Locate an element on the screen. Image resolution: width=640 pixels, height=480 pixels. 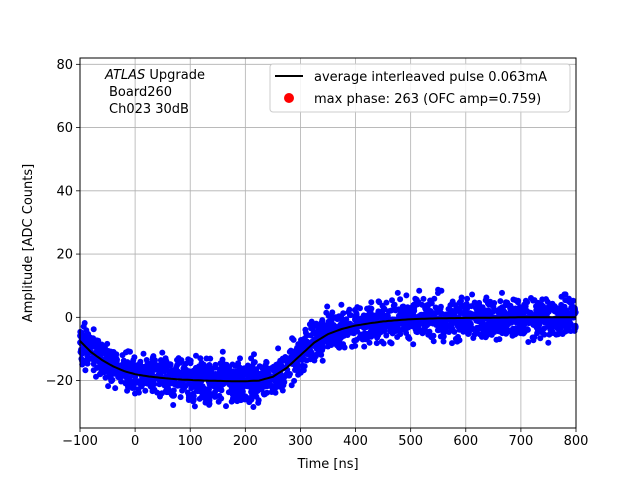
x-tick-label: 0 is located at coordinates (135, 441).